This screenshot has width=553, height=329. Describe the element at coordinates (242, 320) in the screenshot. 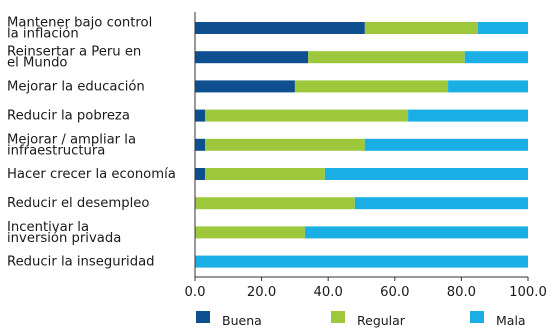

I see `legend-label-buena: Buena` at that location.